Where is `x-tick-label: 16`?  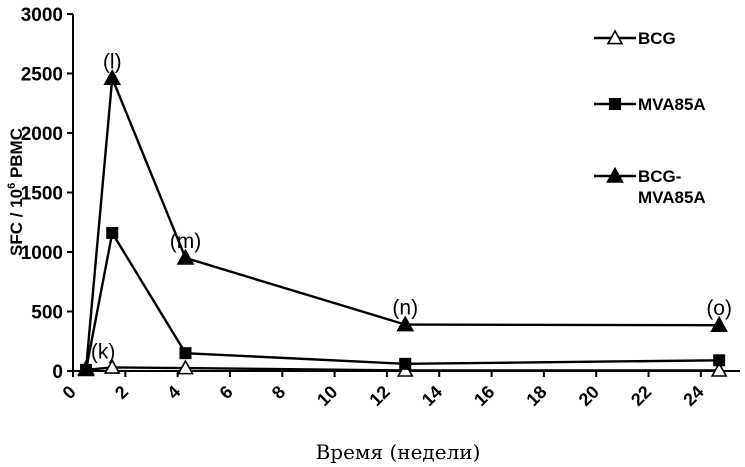 x-tick-label: 16 is located at coordinates (484, 396).